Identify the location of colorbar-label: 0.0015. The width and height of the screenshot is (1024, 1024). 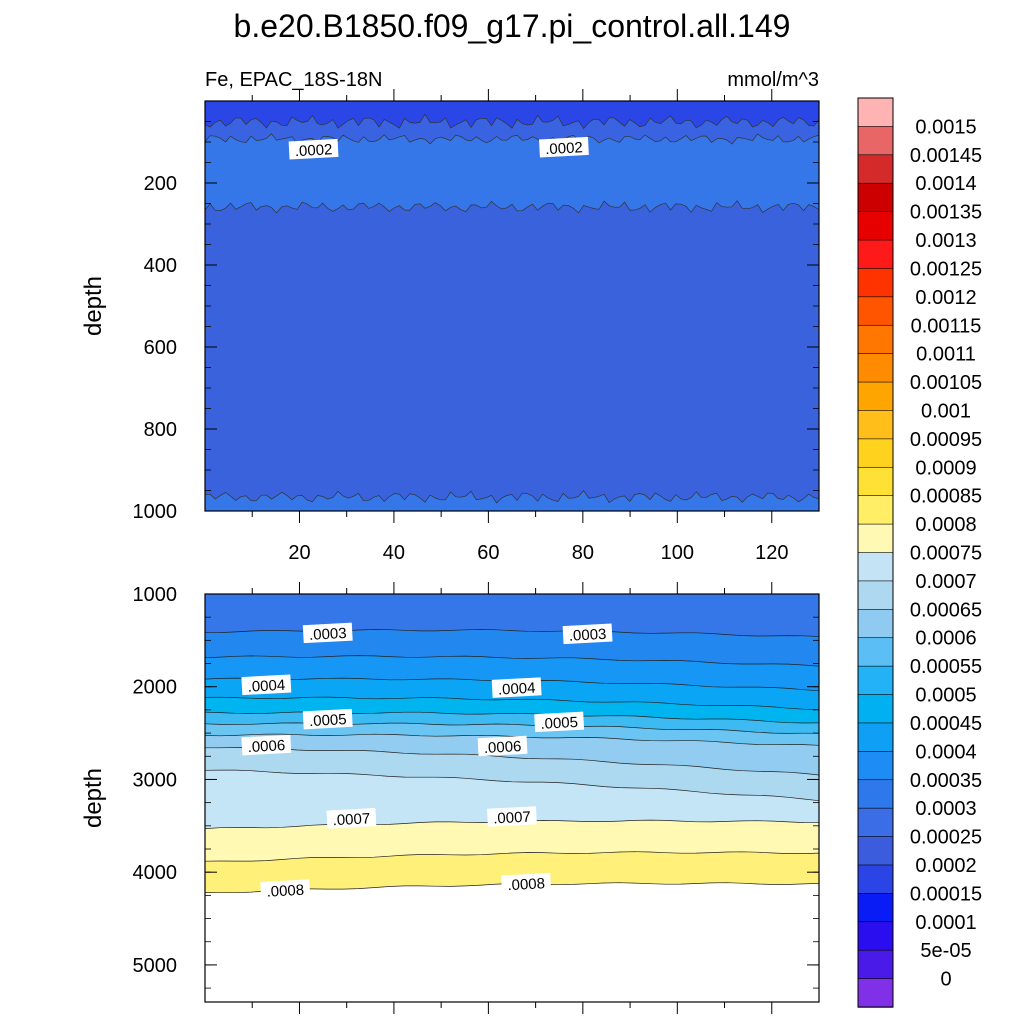
(945, 127).